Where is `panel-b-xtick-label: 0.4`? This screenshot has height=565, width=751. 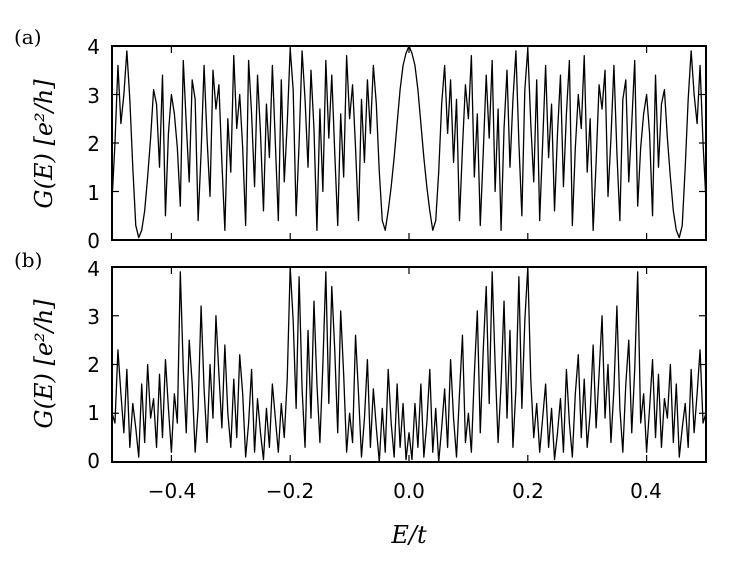 panel-b-xtick-label: 0.4 is located at coordinates (646, 491).